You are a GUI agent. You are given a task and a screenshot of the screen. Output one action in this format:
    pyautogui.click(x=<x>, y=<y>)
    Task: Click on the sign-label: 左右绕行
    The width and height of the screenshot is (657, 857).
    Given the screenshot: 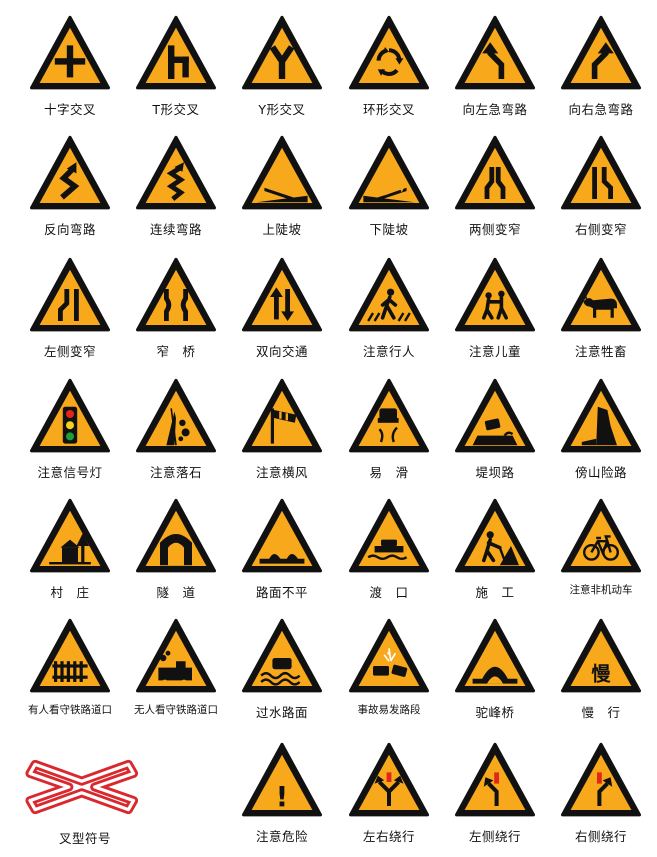 What is the action you would take?
    pyautogui.click(x=388, y=836)
    